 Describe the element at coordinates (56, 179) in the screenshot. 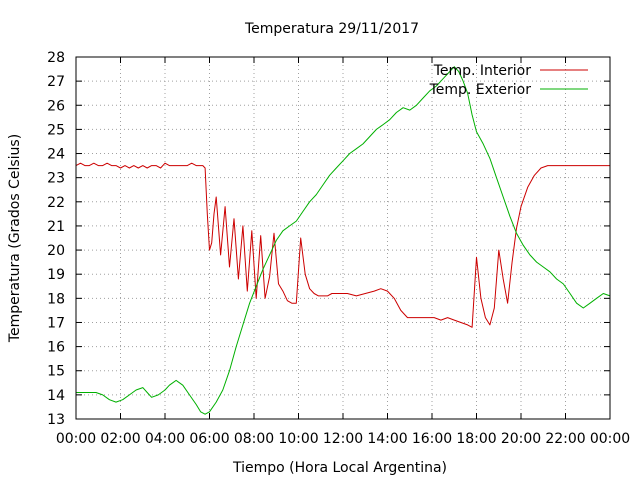

I see `y-tick-label: 23` at that location.